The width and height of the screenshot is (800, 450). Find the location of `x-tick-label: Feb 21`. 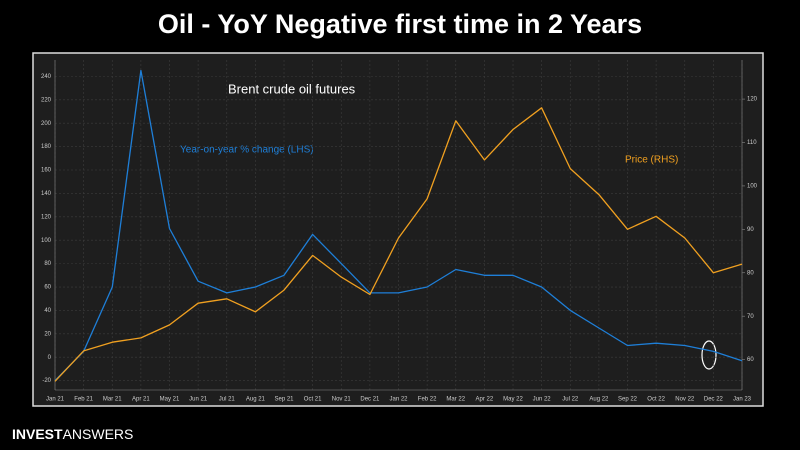

x-tick-label: Feb 21 is located at coordinates (83, 400).